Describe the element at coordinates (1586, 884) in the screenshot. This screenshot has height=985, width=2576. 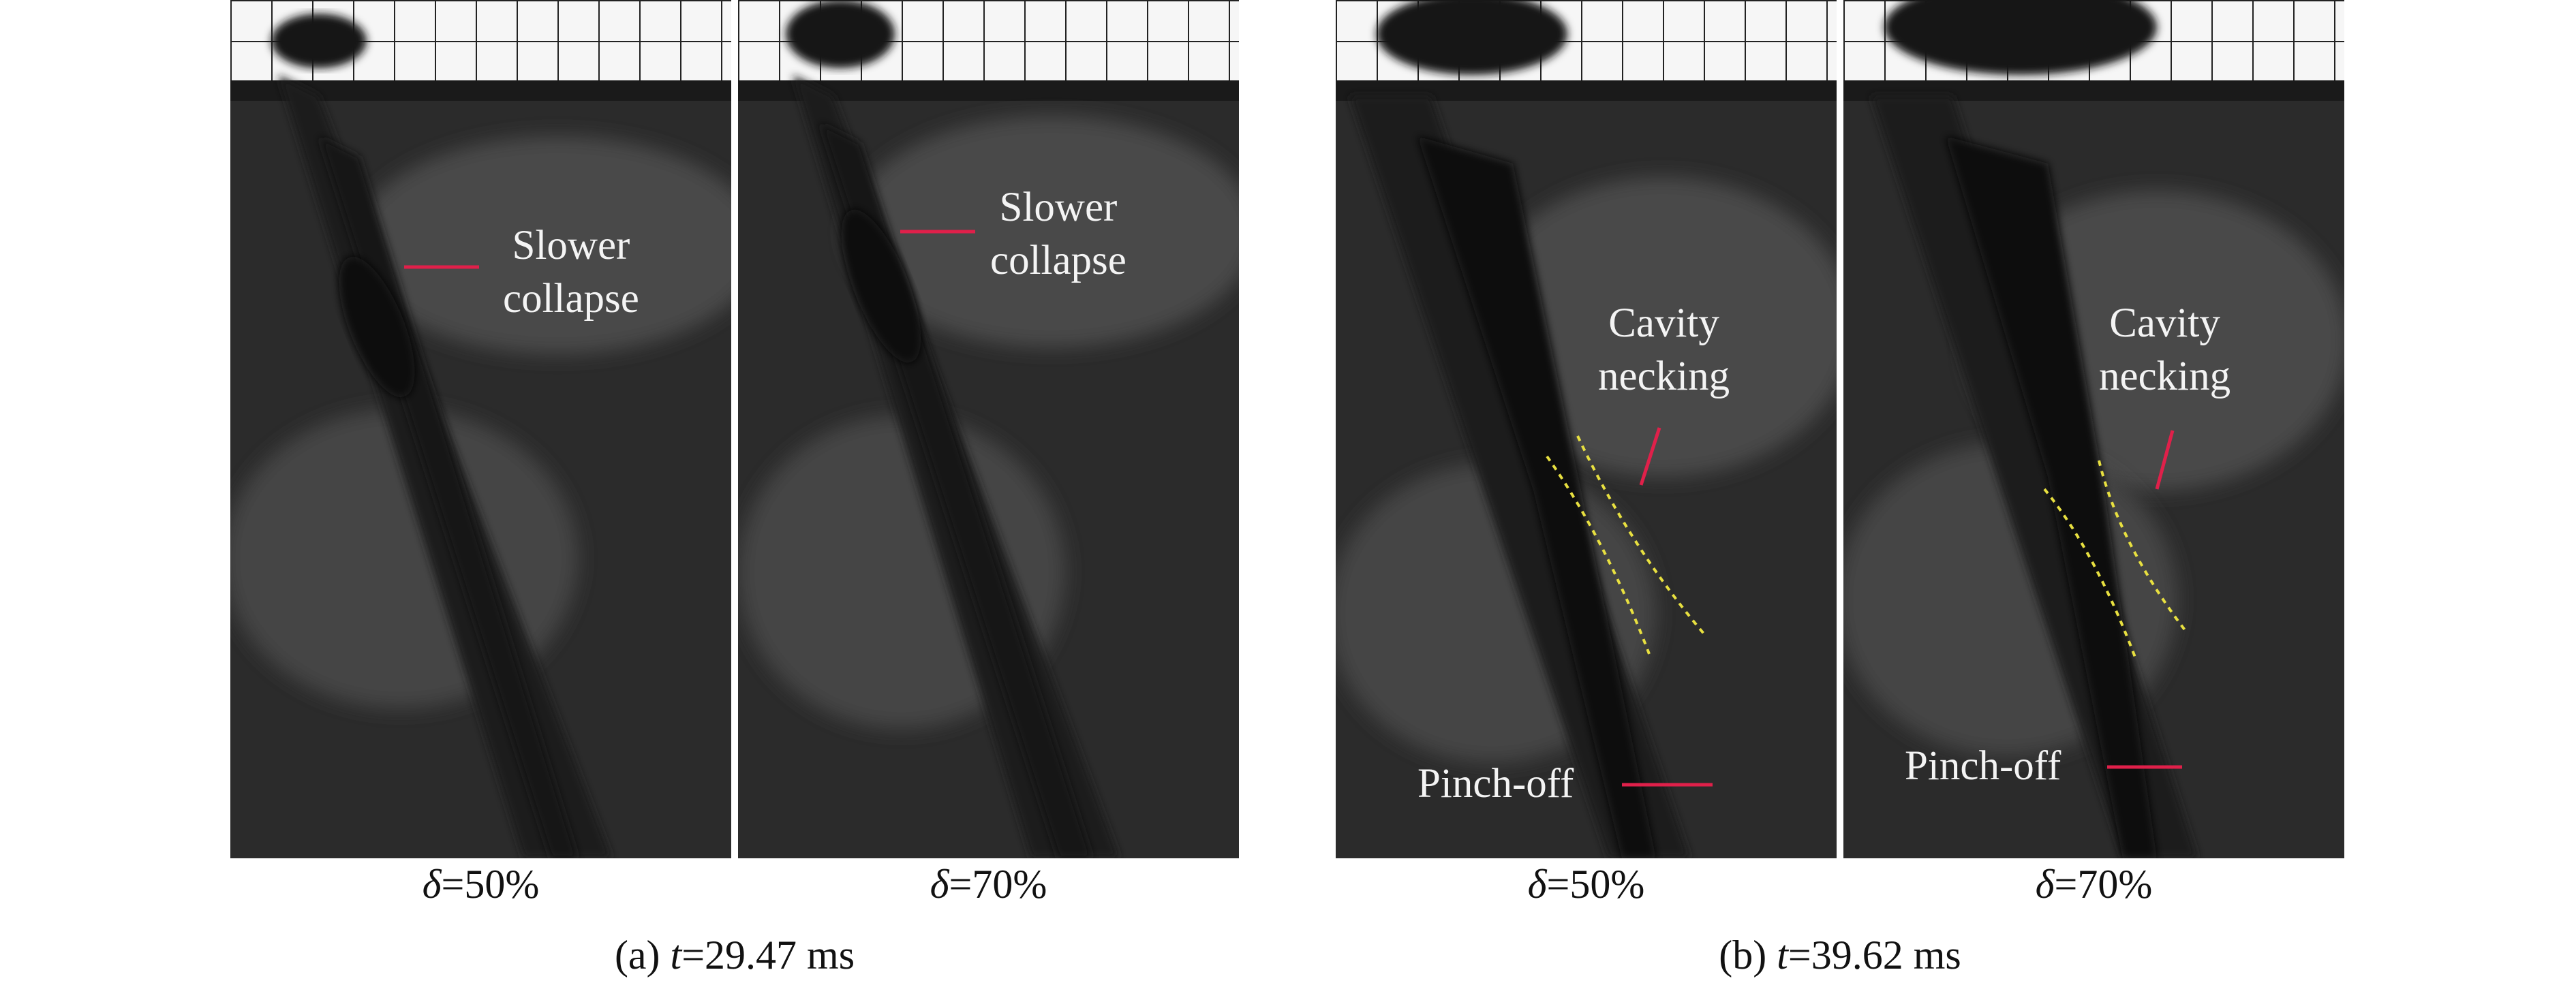
I see `caption-b-50: δ=50%` at that location.